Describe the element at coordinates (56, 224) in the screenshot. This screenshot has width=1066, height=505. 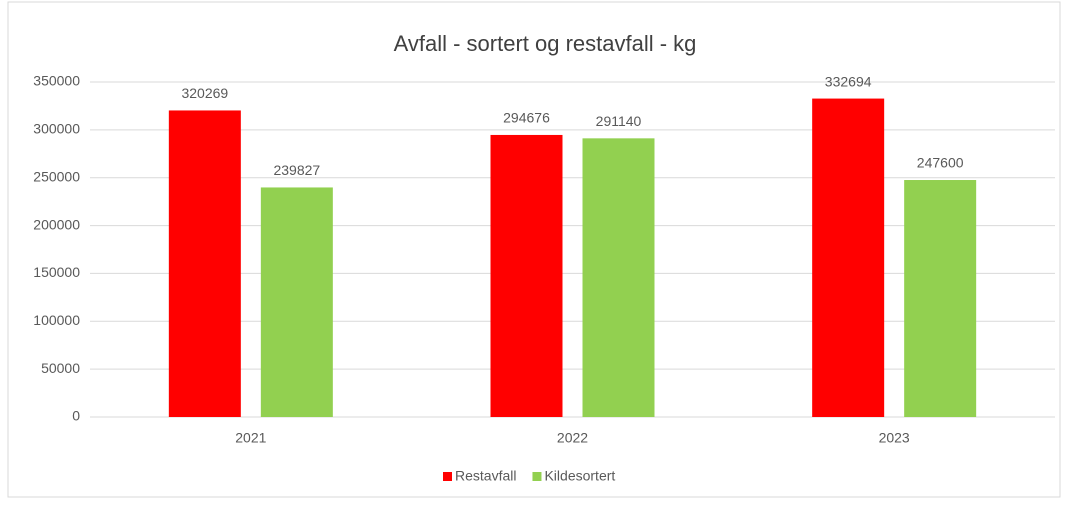
I see `y-tick-label: 200000` at that location.